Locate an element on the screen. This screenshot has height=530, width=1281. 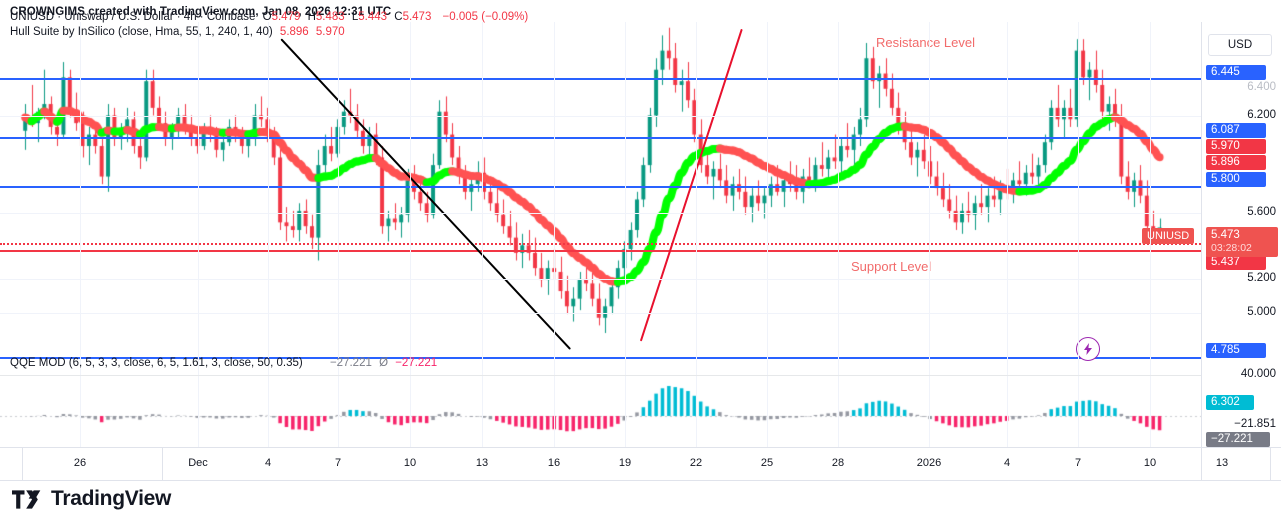
price-level-4785: 4.785 is located at coordinates (1236, 350).